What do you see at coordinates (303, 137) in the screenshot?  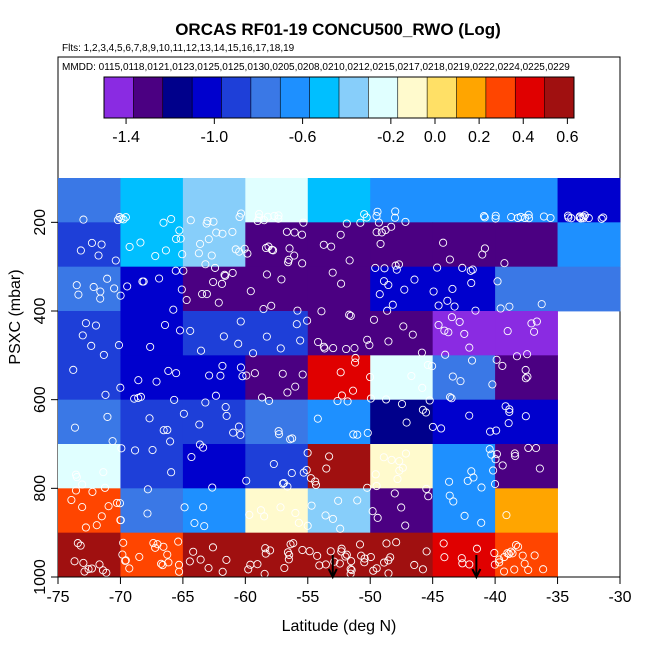 I see `colorbar-tick-label: -0.6` at bounding box center [303, 137].